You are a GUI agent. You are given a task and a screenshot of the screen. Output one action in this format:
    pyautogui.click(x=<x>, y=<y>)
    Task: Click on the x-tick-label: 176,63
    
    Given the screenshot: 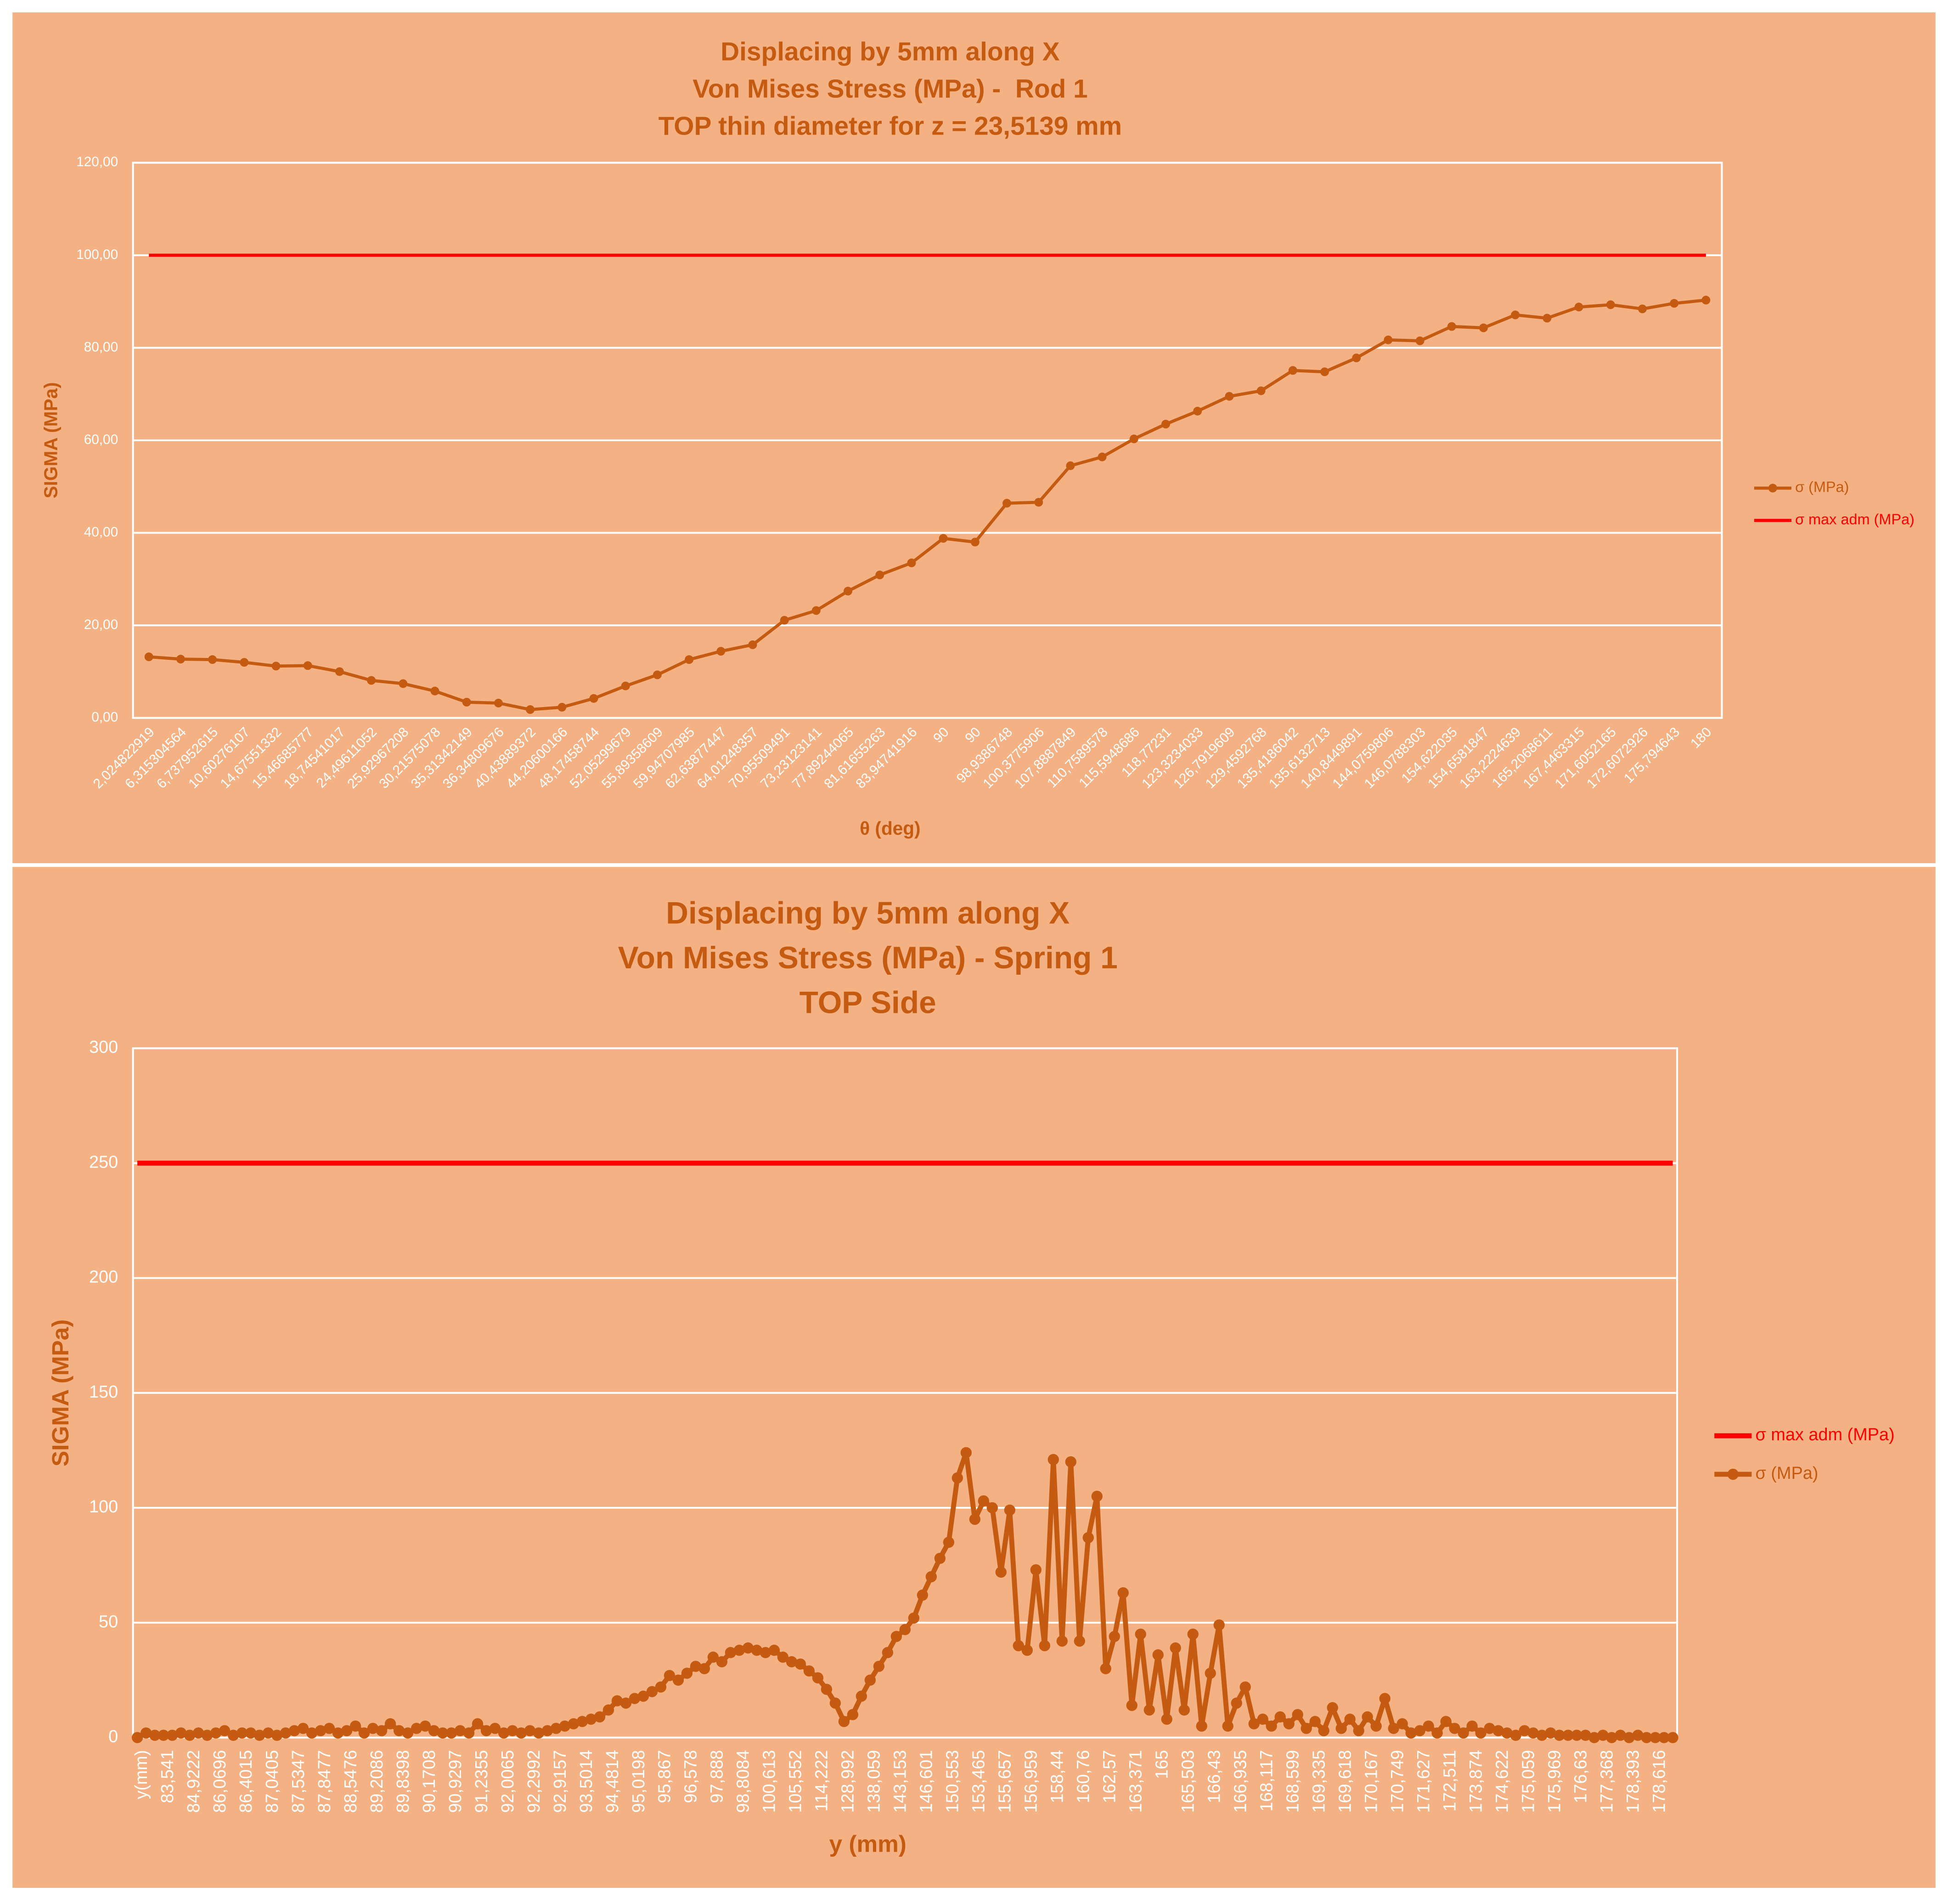 What is the action you would take?
    pyautogui.click(x=1580, y=1777)
    